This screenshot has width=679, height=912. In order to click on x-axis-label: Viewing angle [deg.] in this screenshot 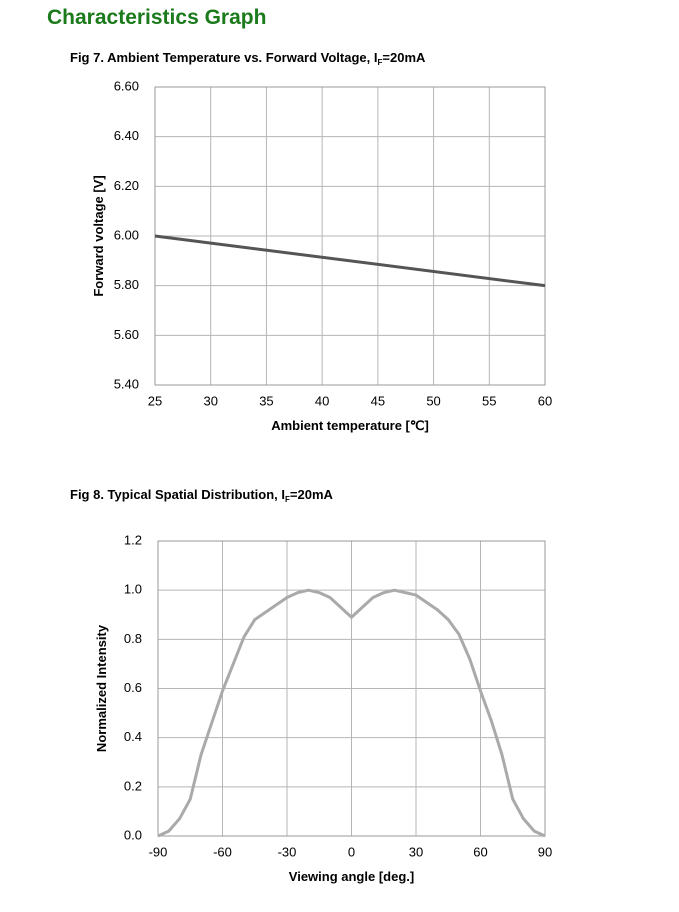, I will do `click(351, 876)`.